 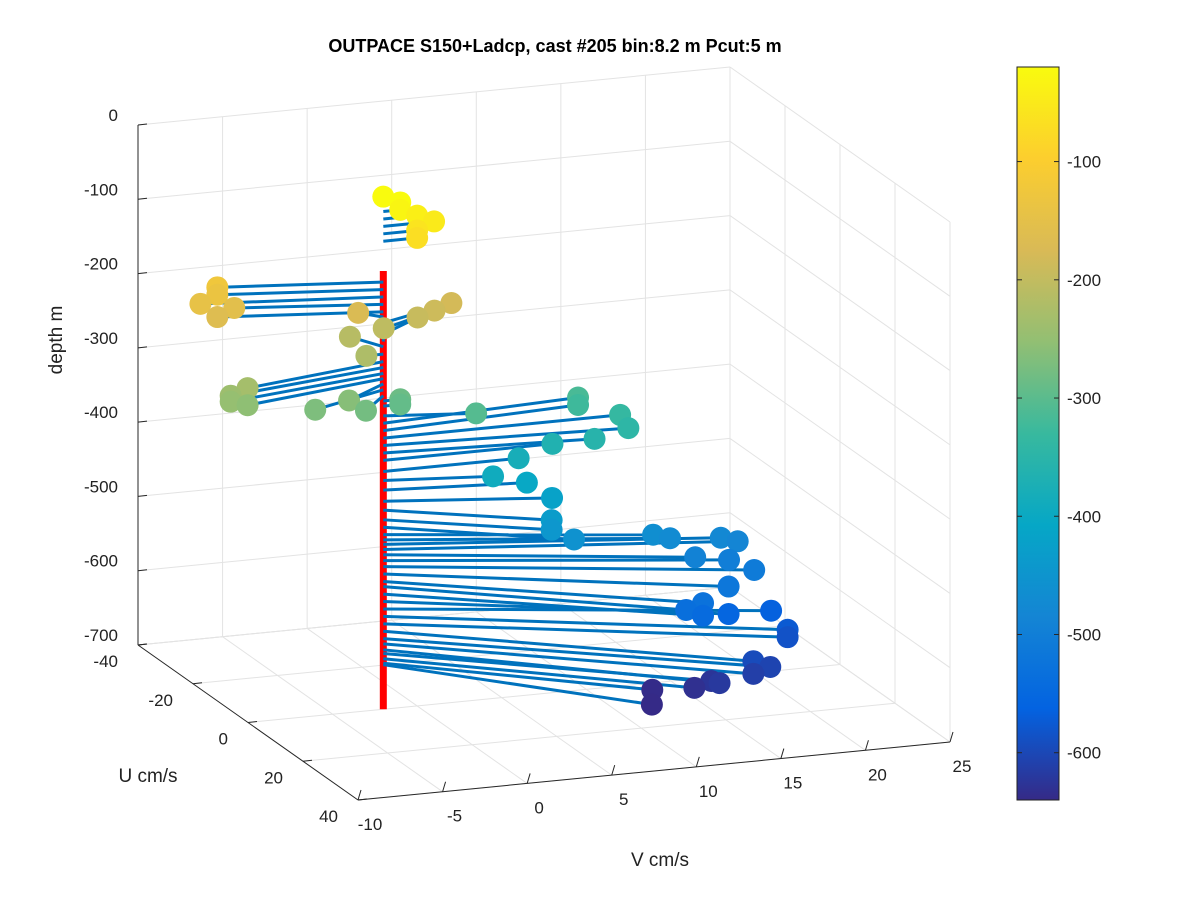 What do you see at coordinates (101, 486) in the screenshot?
I see `z-tick-label: -500` at bounding box center [101, 486].